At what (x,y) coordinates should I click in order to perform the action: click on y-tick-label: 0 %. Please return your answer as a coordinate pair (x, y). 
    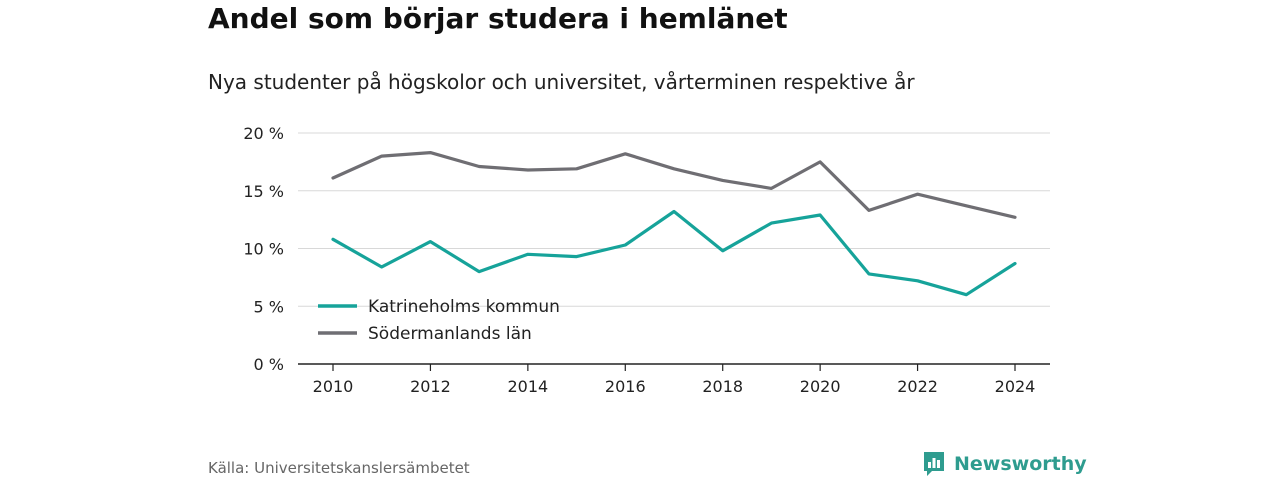
    Looking at the image, I should click on (269, 364).